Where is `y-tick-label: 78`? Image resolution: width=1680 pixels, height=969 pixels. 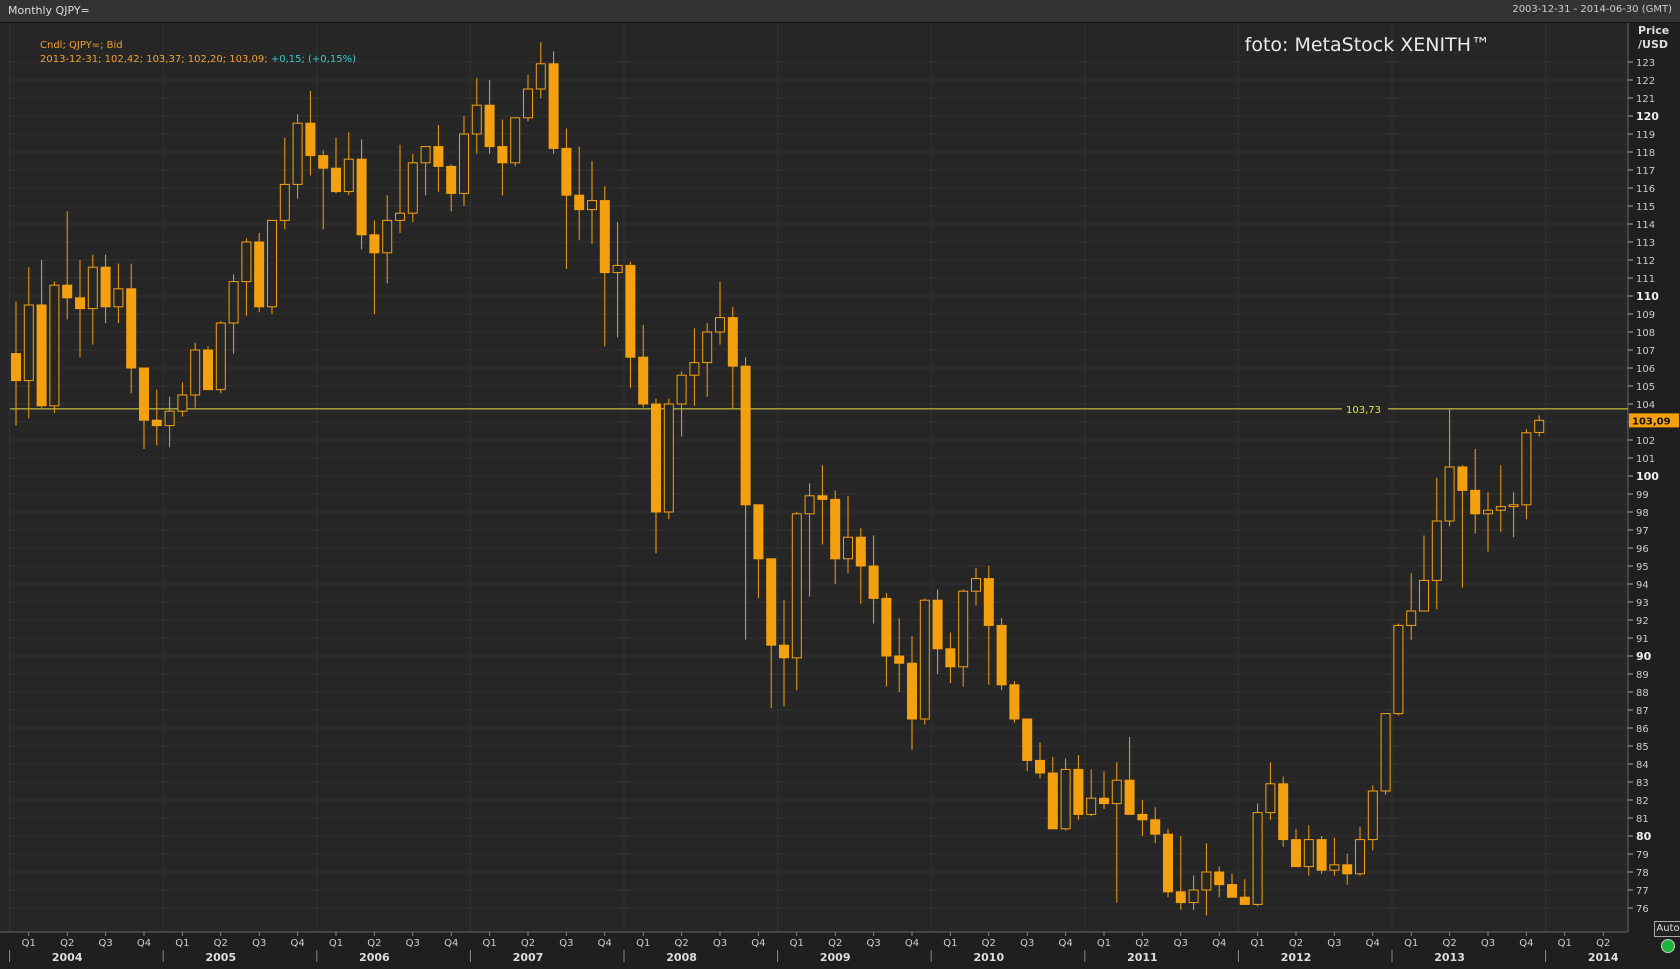
y-tick-label: 78 is located at coordinates (1642, 873).